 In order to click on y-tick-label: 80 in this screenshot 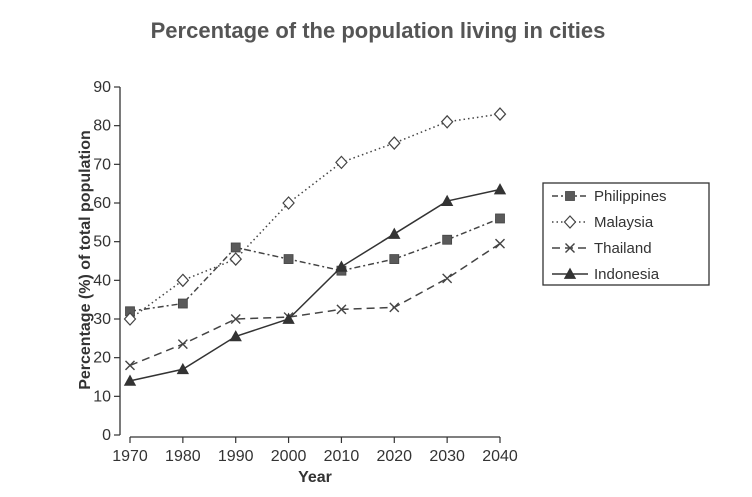, I will do `click(102, 126)`.